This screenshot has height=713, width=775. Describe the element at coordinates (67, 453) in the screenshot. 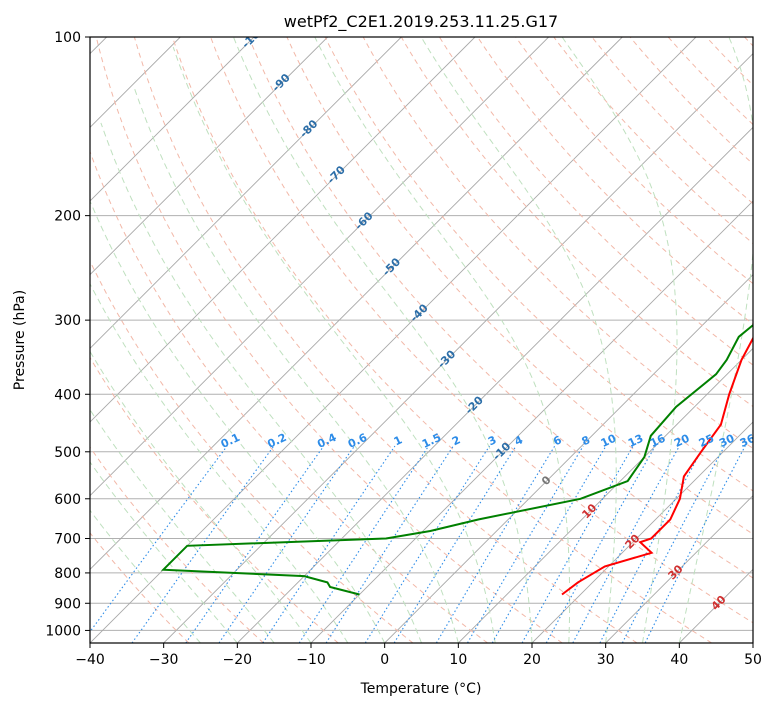

I see `y-tick-label: 500` at that location.